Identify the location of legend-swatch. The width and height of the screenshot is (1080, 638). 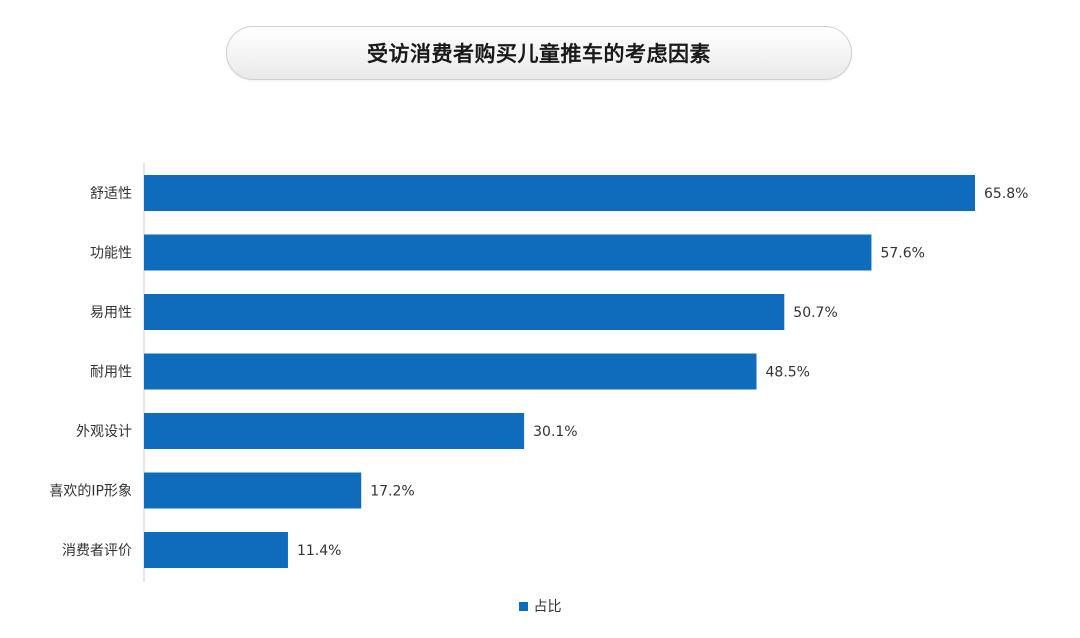
(523, 606).